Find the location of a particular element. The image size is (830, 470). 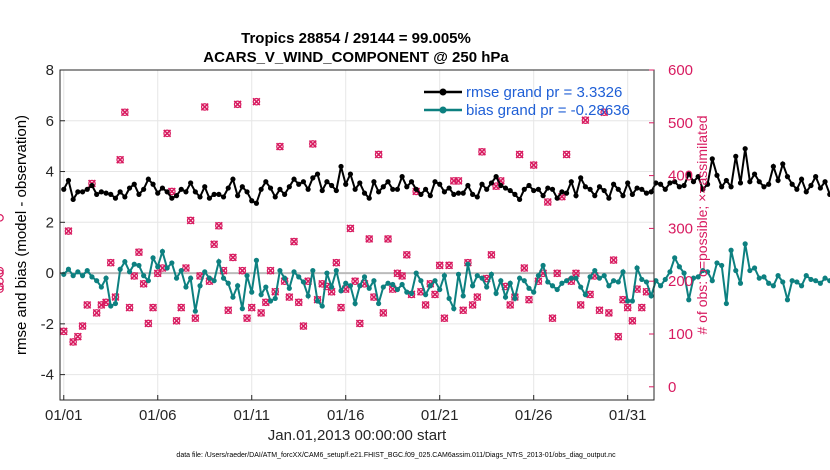

y-axis-right-ticks: 0 100 200 300 400 500 600 is located at coordinates (671, 229).